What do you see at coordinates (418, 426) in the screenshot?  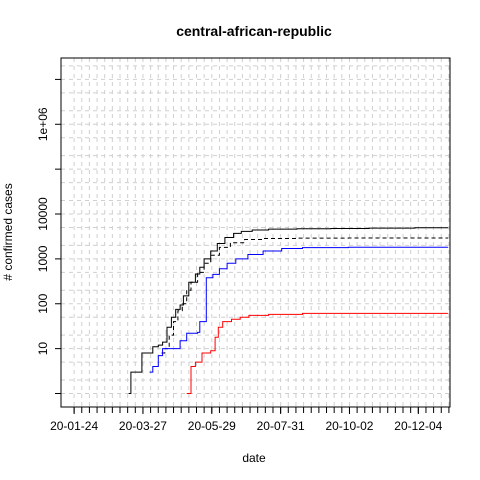 I see `x-tick-label: 20-12-04` at bounding box center [418, 426].